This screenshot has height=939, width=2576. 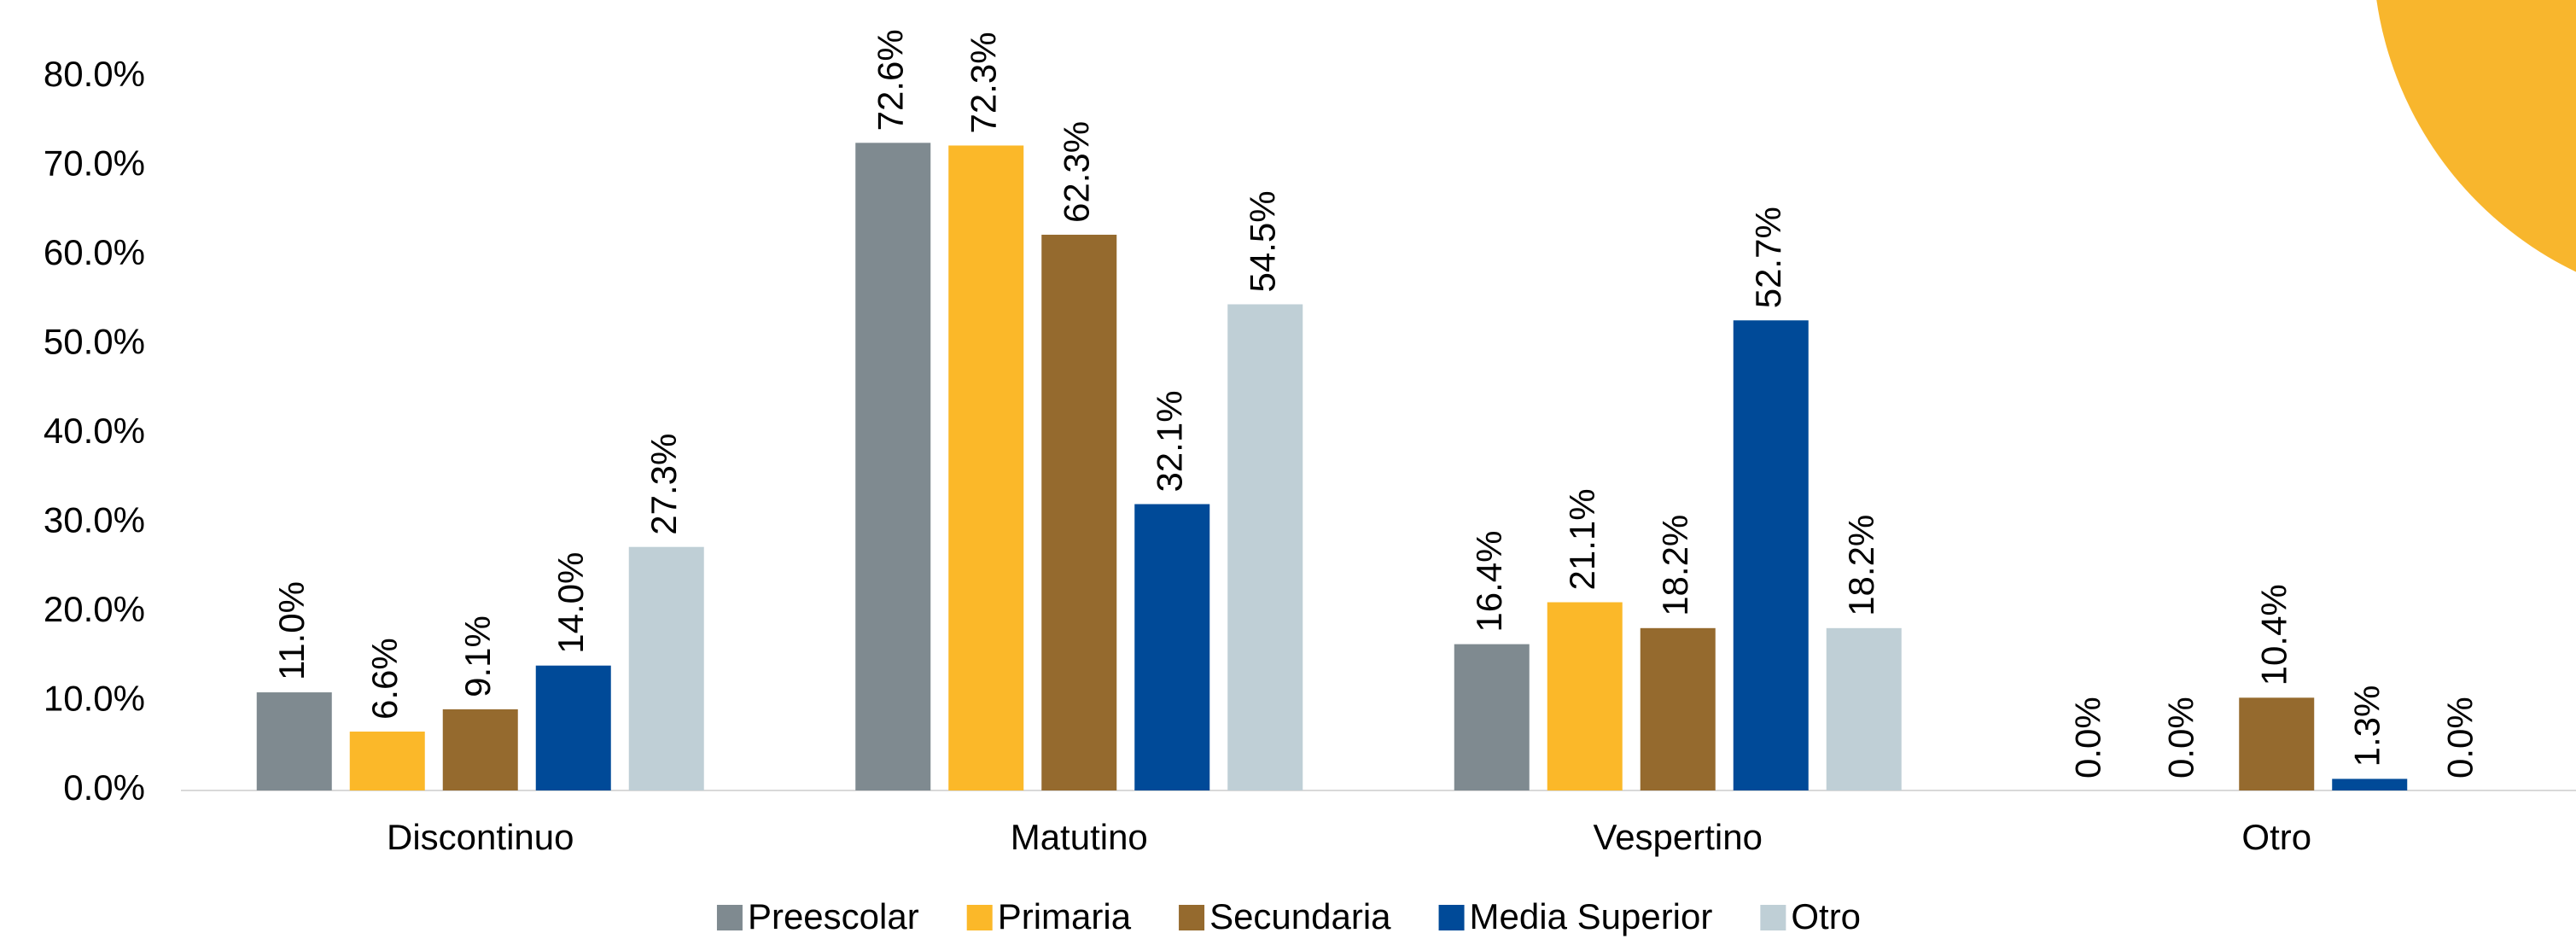 What do you see at coordinates (384, 679) in the screenshot?
I see `data-label: 6.6%` at bounding box center [384, 679].